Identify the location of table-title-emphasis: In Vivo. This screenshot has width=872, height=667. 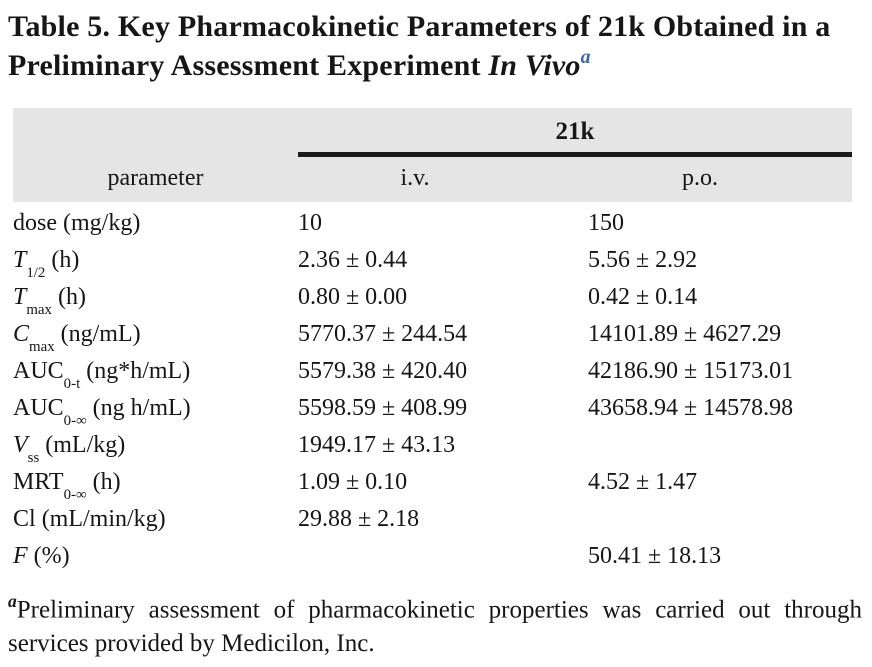
(534, 66).